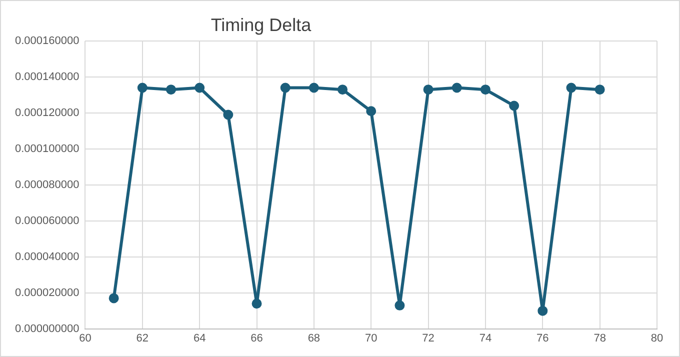 The width and height of the screenshot is (680, 357). I want to click on y-tick-label: 0.000120000, so click(47, 112).